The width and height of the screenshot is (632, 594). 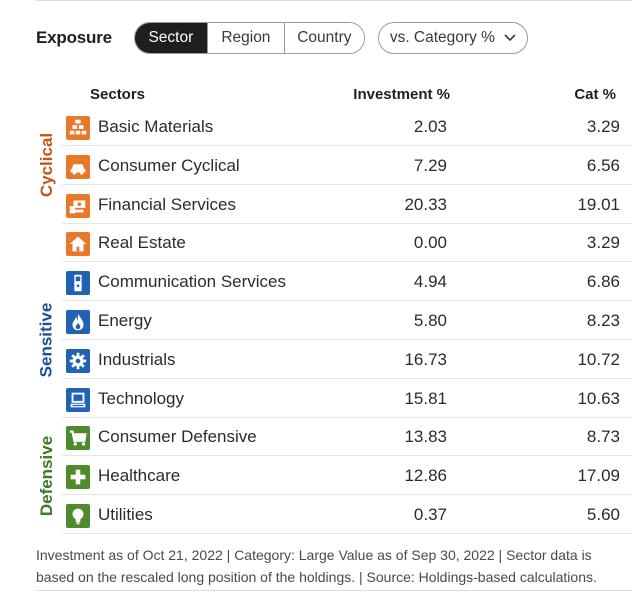 I want to click on sector-row: Basic Materials 2.03 3.29, so click(x=347, y=126).